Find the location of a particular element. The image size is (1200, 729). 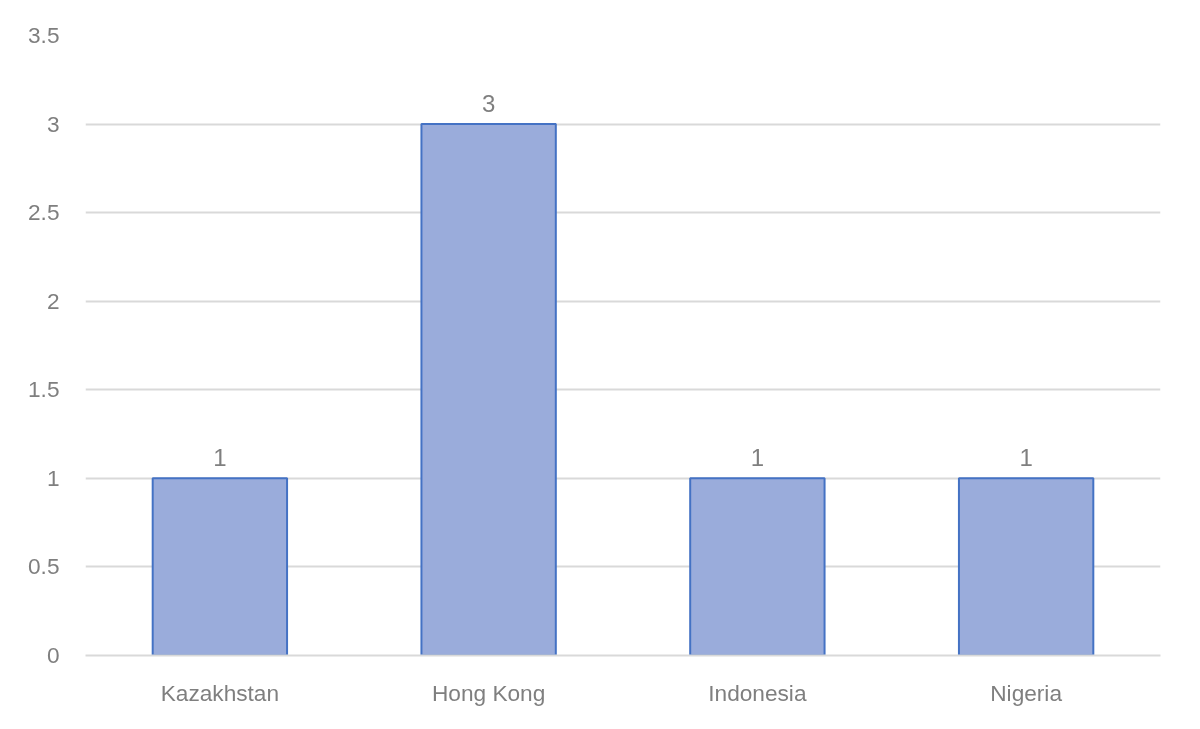

y-tick-label: 3 is located at coordinates (53, 123).